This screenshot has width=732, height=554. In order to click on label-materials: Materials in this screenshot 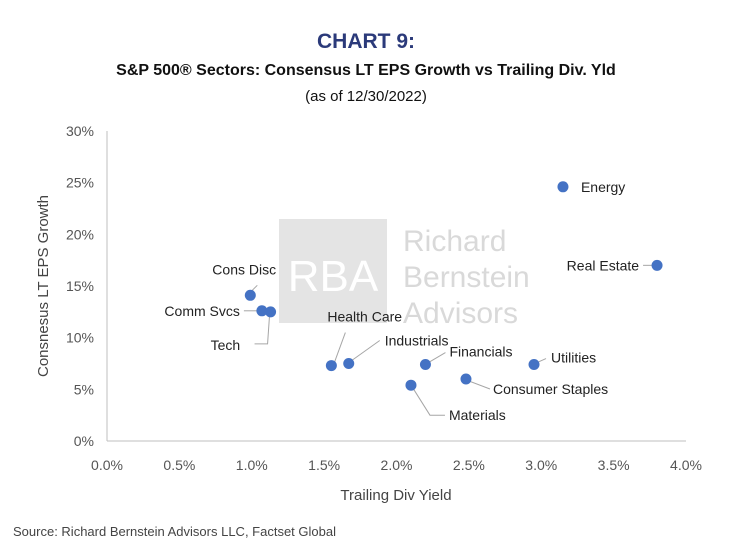, I will do `click(477, 415)`.